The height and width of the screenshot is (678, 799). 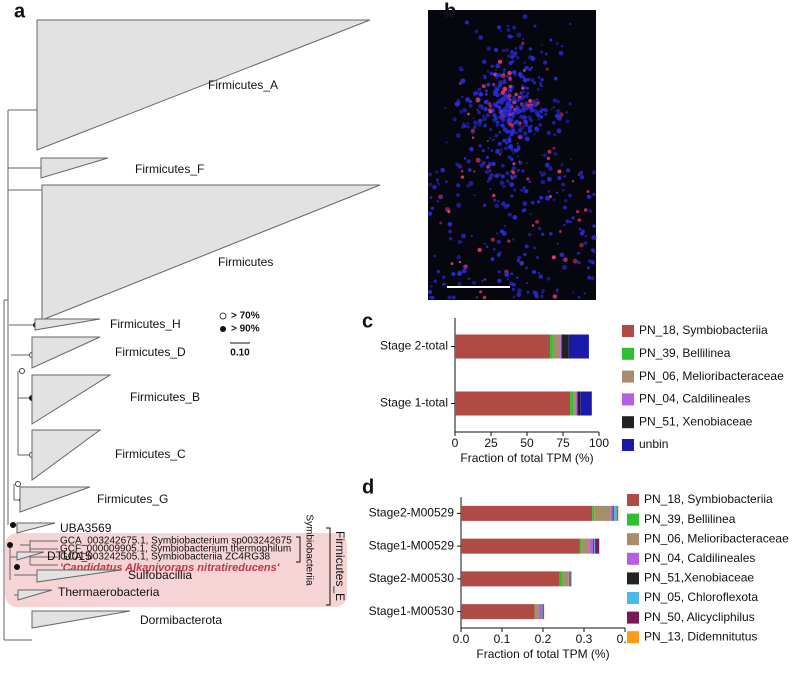 What do you see at coordinates (491, 443) in the screenshot?
I see `x-tick-label: 25` at bounding box center [491, 443].